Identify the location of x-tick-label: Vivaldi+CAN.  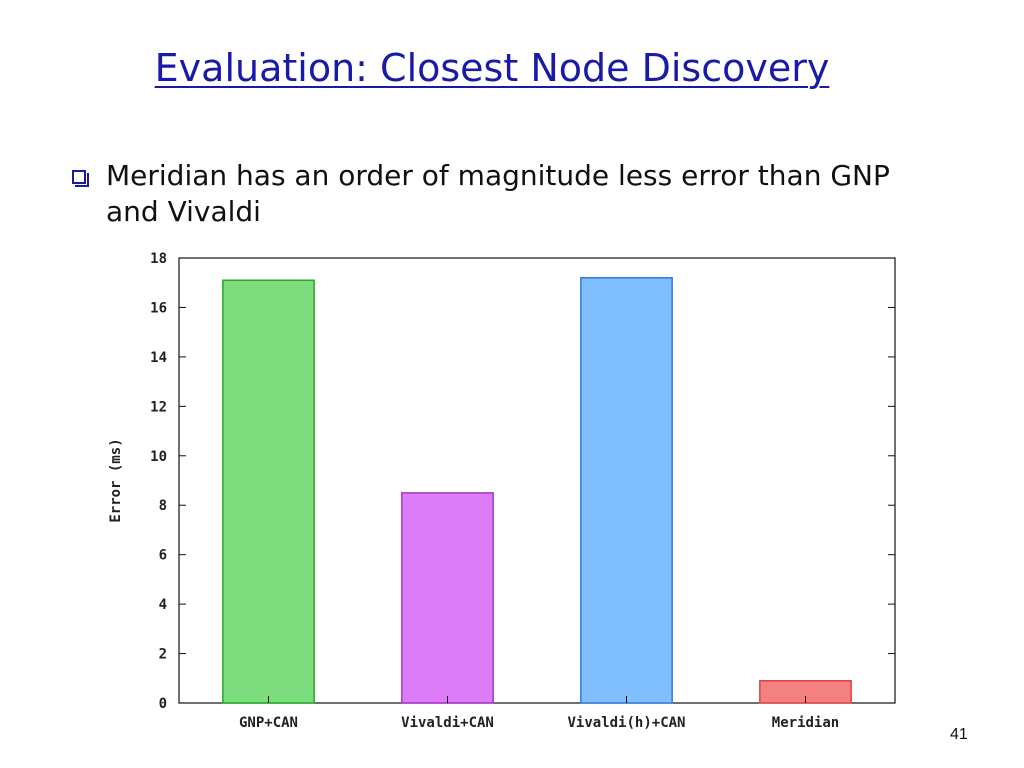
(447, 723).